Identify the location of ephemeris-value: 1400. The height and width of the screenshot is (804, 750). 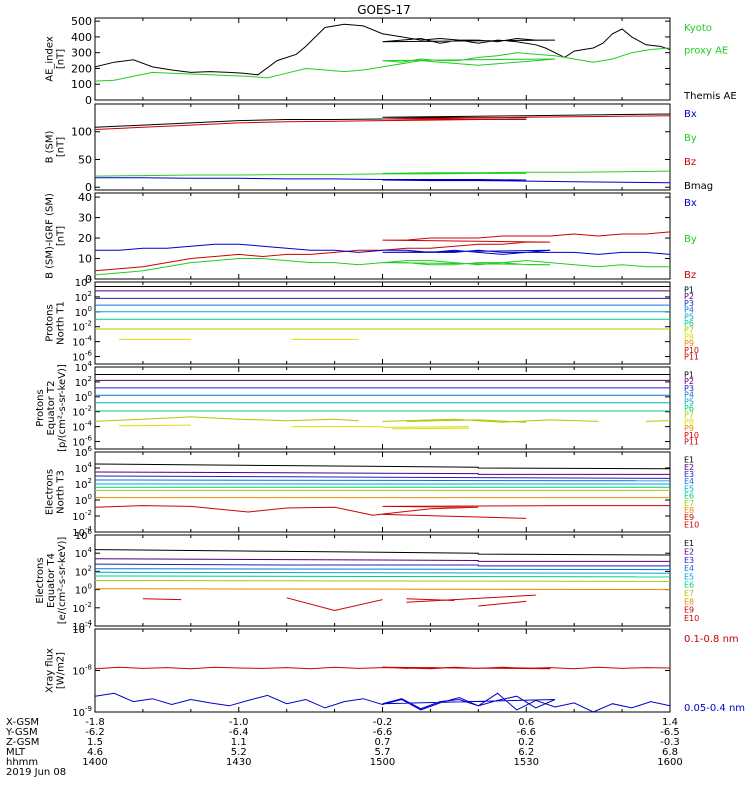
(94, 762).